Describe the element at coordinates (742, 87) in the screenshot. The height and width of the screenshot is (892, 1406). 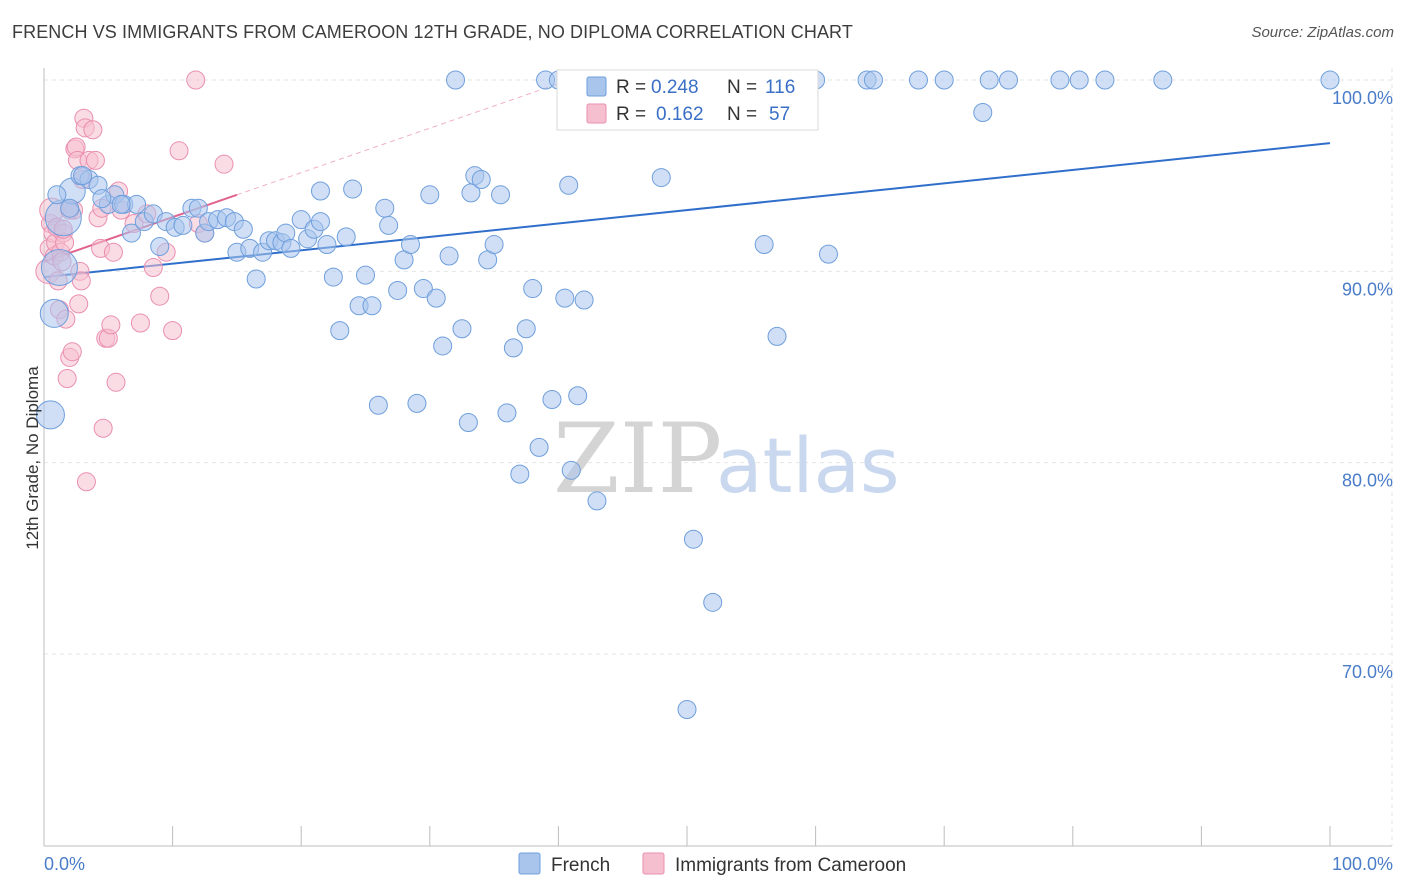
I see `legend-n-label-french: N =` at that location.